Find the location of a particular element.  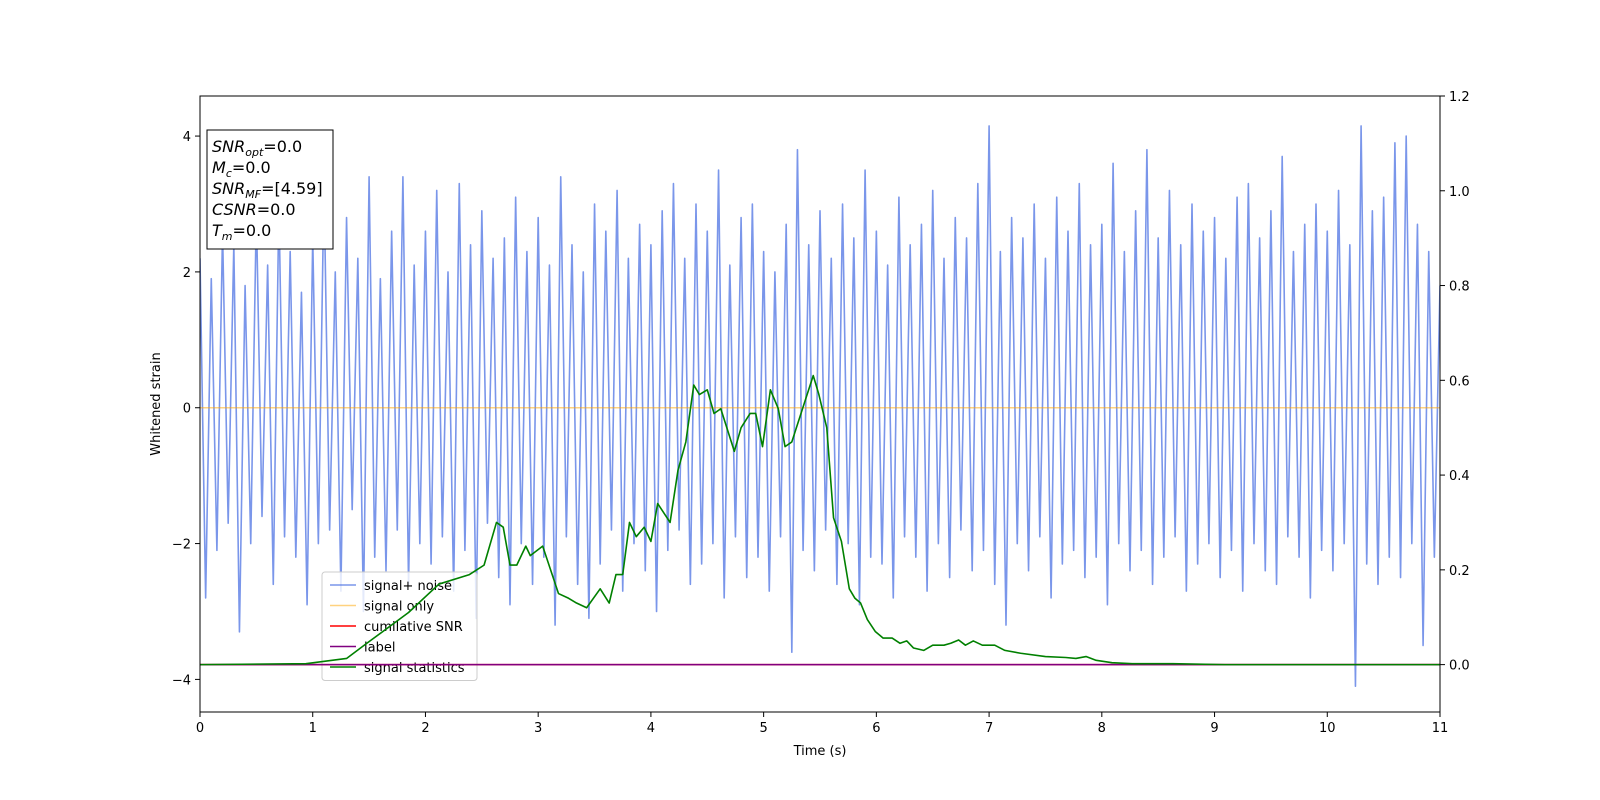

annotation-line: SNRopt=0.0 is located at coordinates (257, 148).